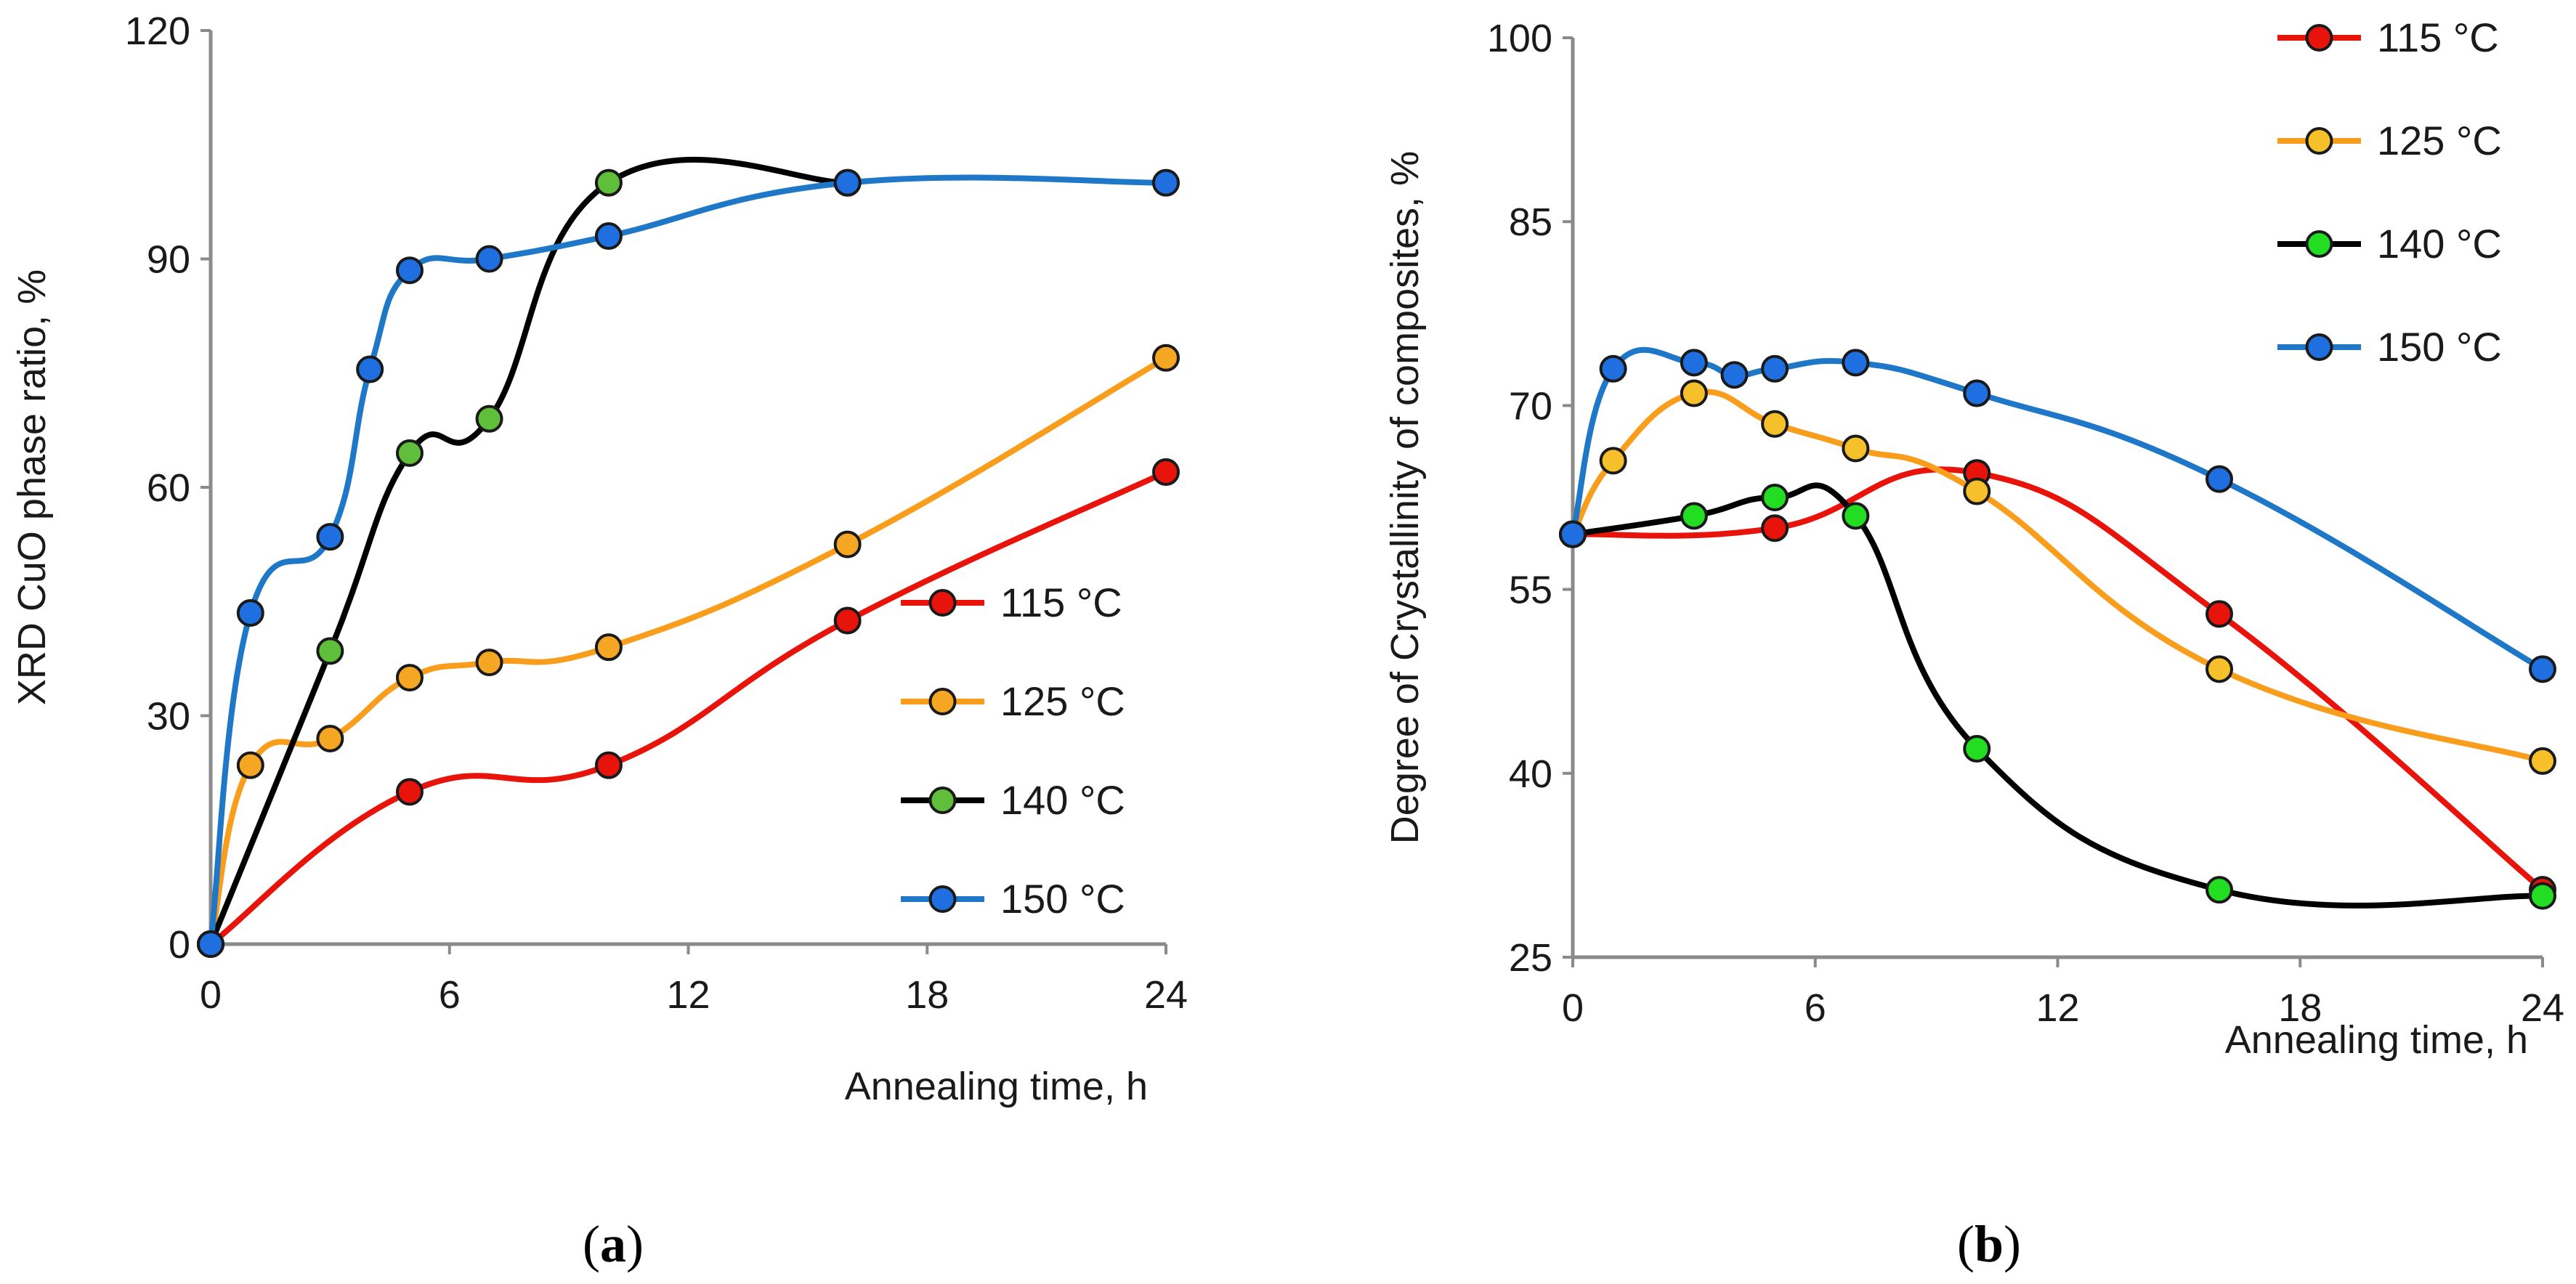 Image resolution: width=2576 pixels, height=1284 pixels. What do you see at coordinates (2439, 244) in the screenshot?
I see `chart-b-legend-label: 140 °C` at bounding box center [2439, 244].